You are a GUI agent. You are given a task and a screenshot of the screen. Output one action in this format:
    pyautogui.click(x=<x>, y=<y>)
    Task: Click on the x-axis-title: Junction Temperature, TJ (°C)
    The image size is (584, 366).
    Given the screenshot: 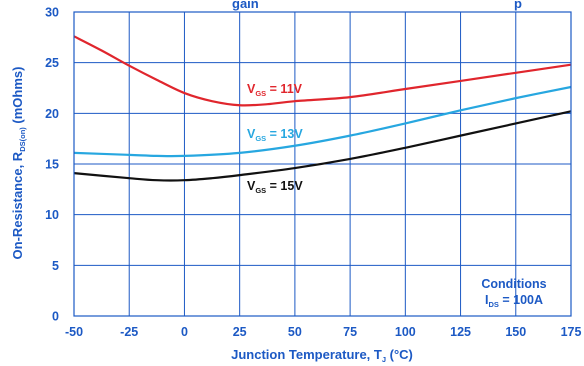 What is the action you would take?
    pyautogui.click(x=322, y=355)
    